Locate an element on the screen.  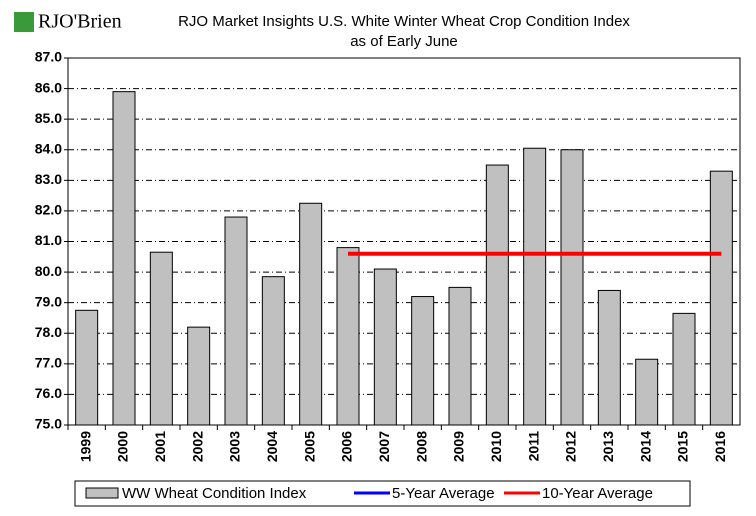
x-tick-label: 2003 is located at coordinates (235, 446).